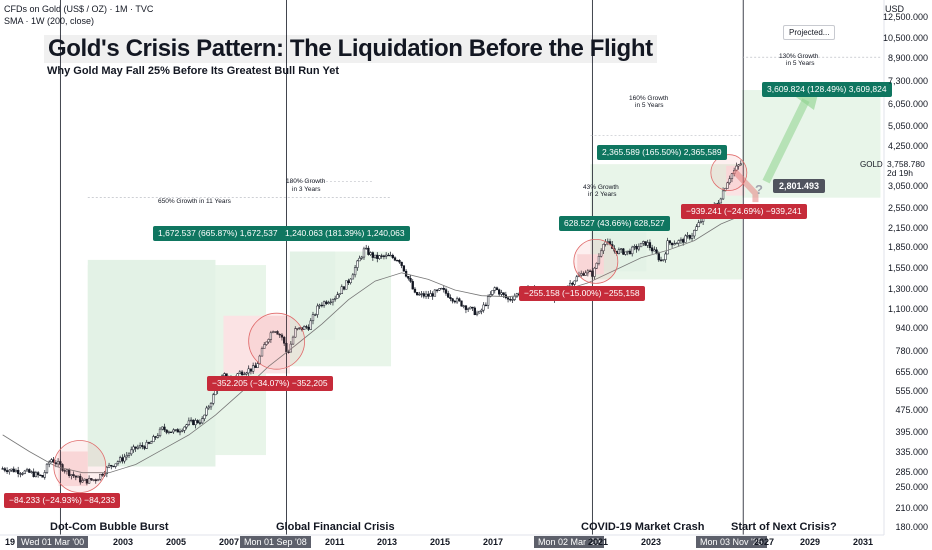  I want to click on y-tick-label: 12,500.000, so click(905, 16).